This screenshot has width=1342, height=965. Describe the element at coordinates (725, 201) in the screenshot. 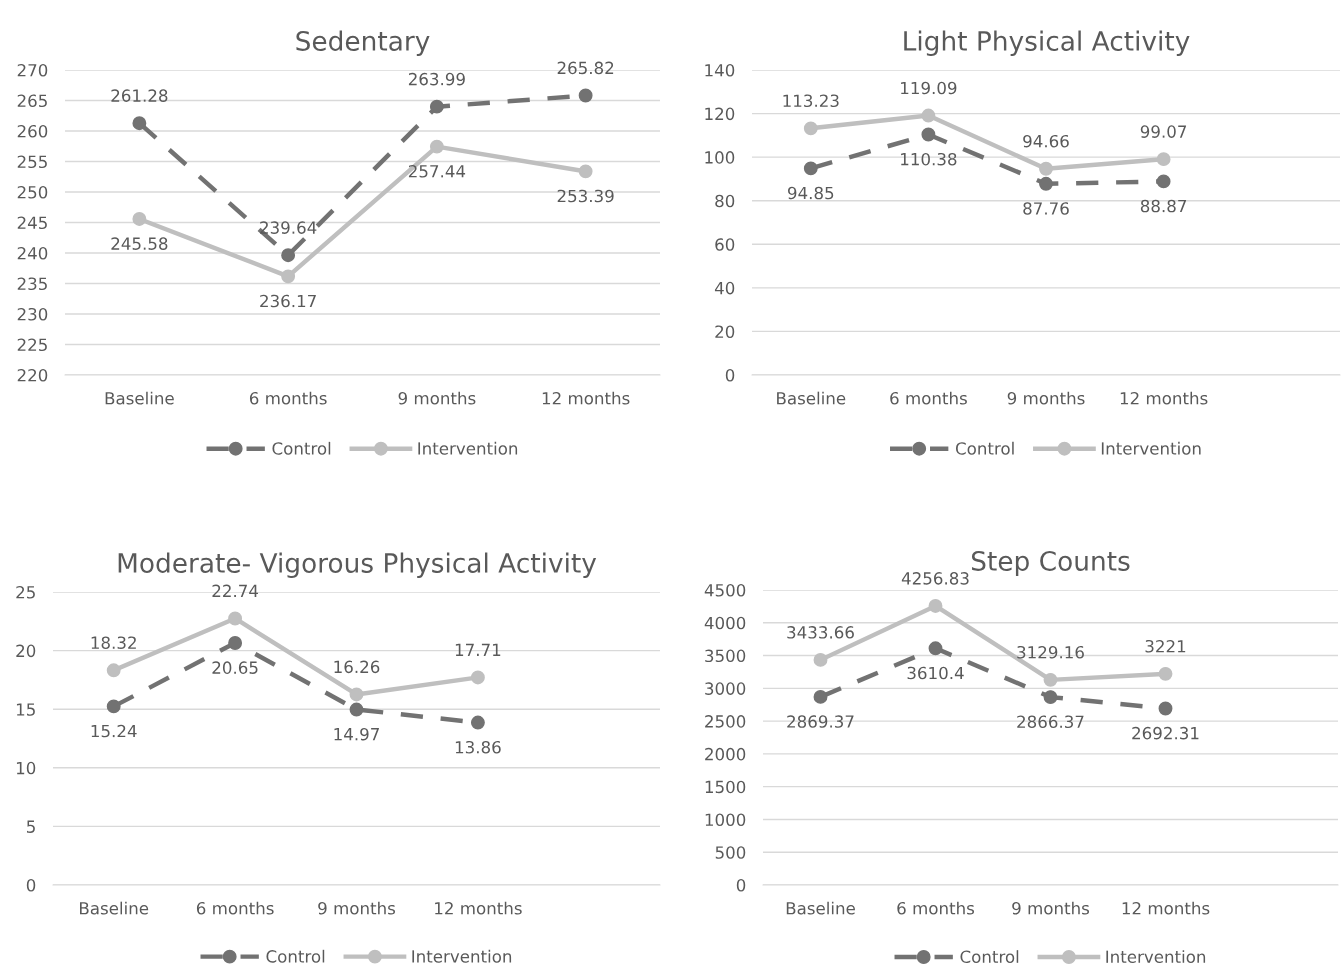

I see `y-tick-label: 80` at that location.